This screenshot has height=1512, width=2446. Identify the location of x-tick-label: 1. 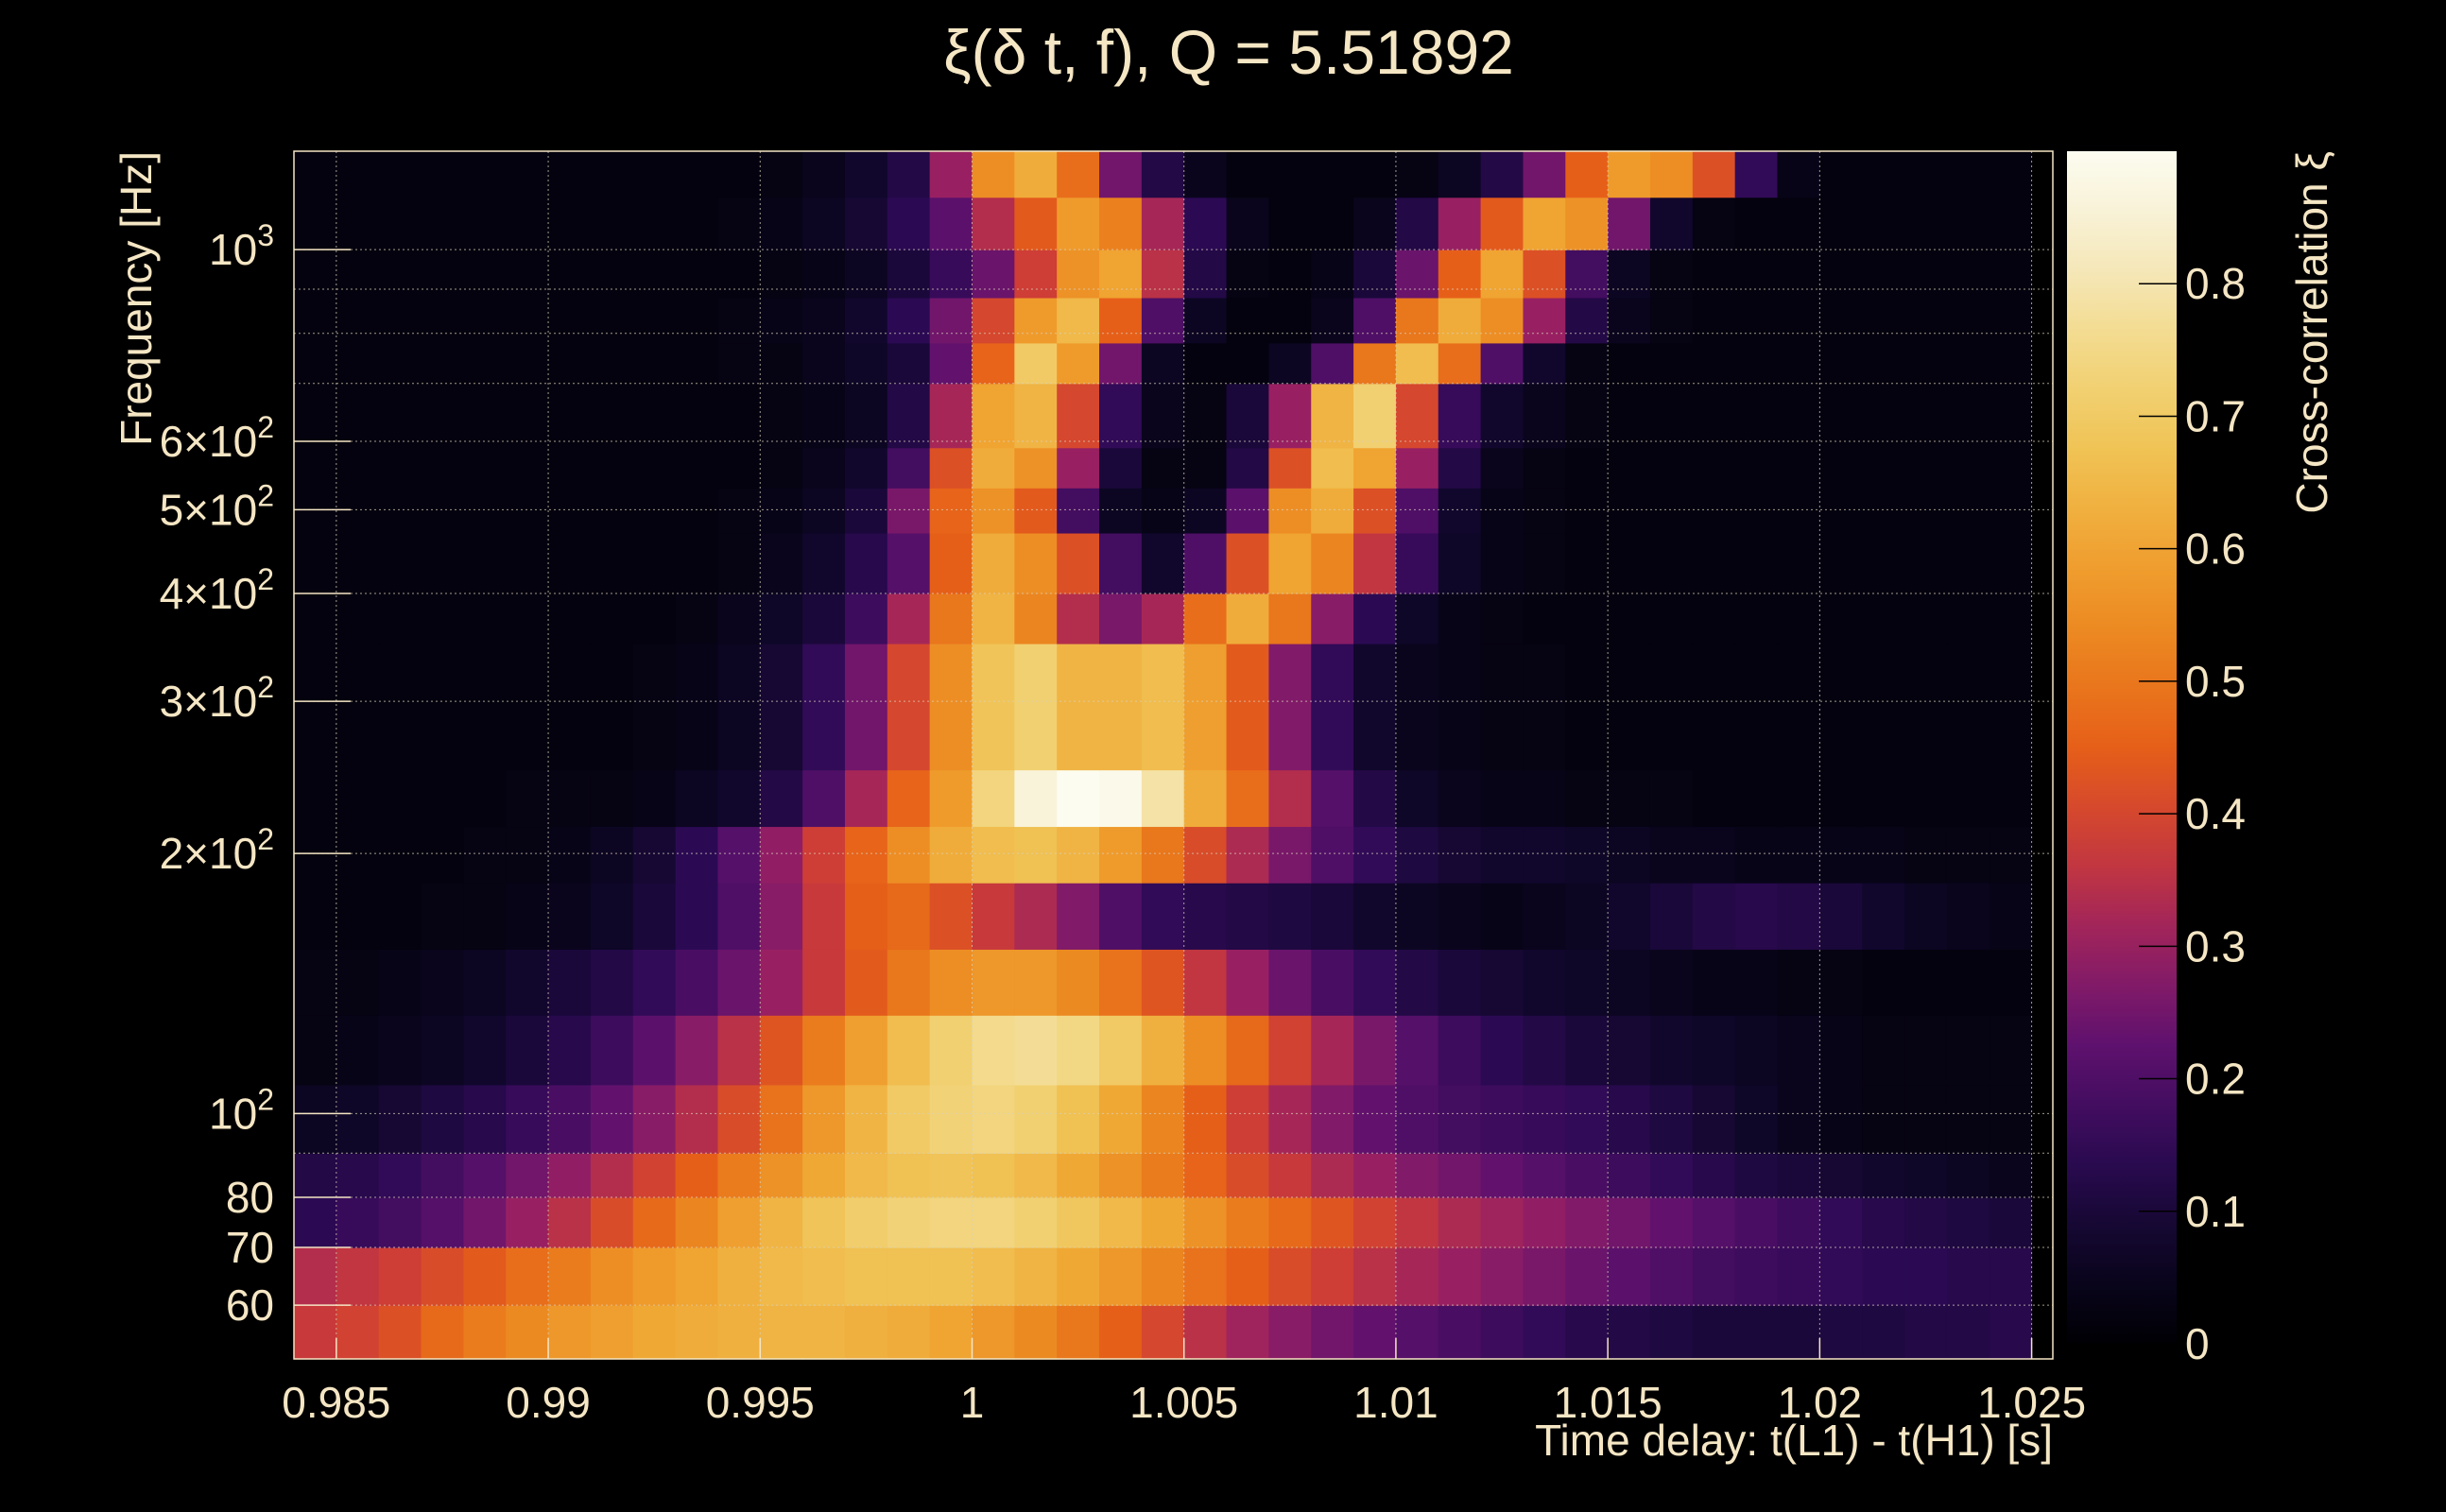
(972, 1402).